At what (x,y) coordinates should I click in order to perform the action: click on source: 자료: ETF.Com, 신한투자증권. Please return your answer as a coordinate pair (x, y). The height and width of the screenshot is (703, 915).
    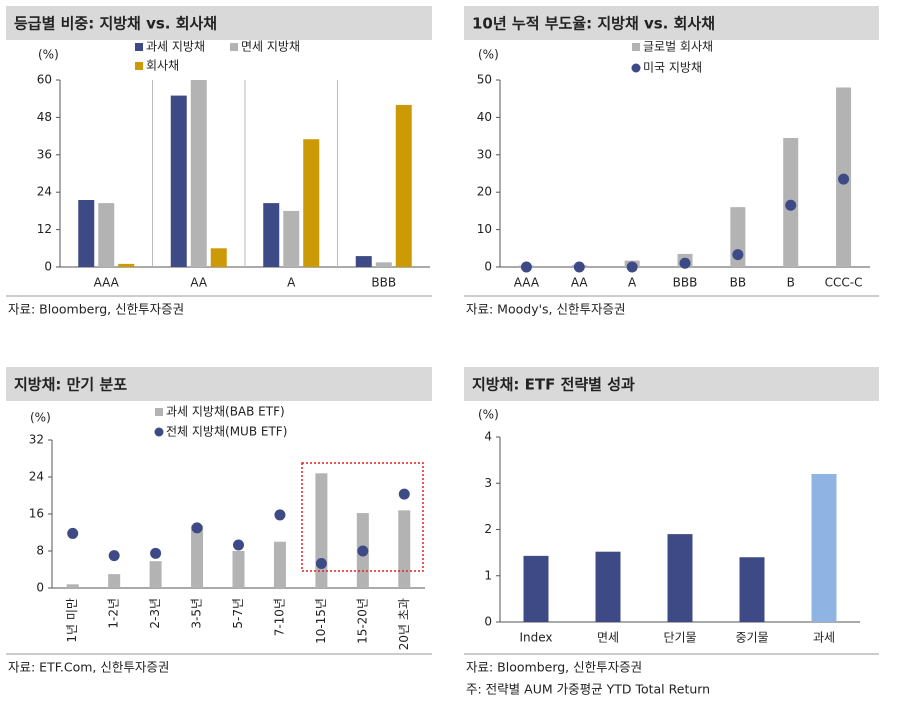
    Looking at the image, I should click on (88, 667).